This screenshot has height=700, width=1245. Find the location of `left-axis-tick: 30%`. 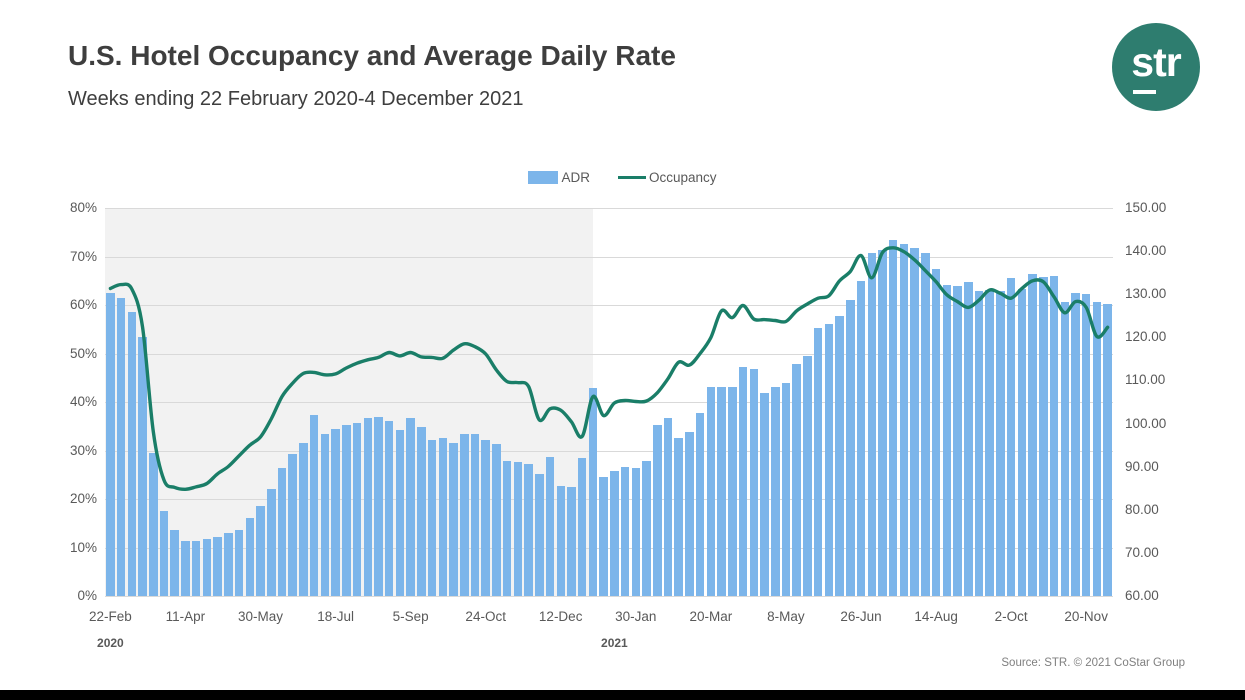

left-axis-tick: 30% is located at coordinates (83, 450).